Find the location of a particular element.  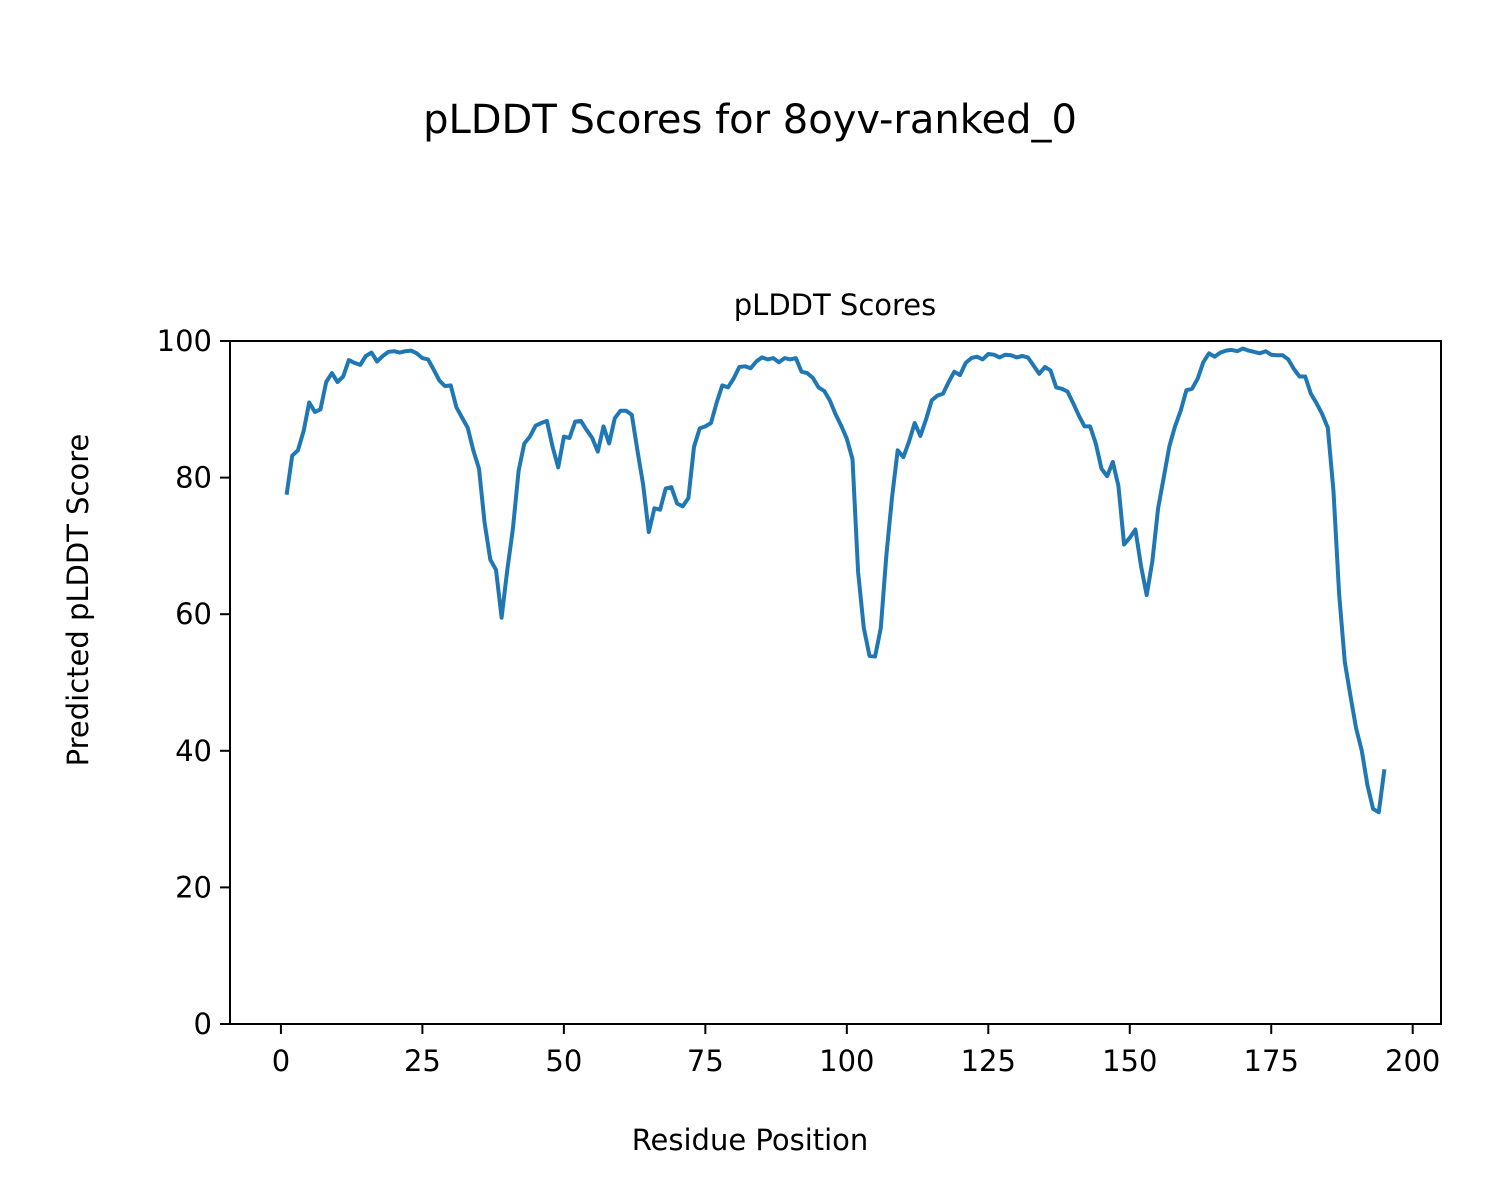

axes-title: pLDDT Scores is located at coordinates (835, 305).